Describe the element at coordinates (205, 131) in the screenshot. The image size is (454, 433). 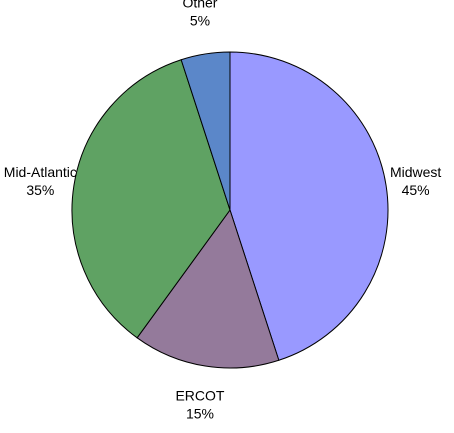
I see `pie-slice-other` at that location.